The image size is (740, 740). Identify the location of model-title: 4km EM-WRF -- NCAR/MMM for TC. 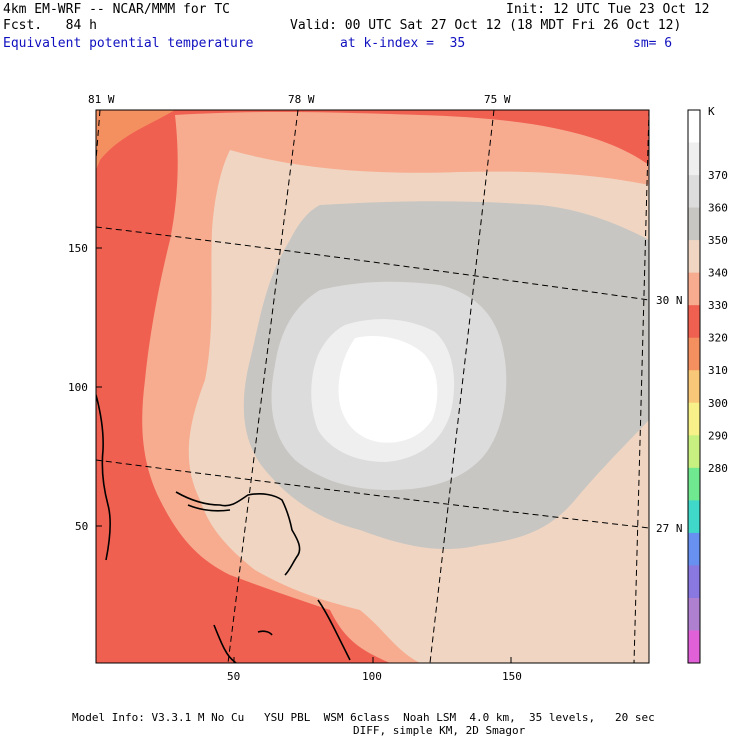
(116, 9).